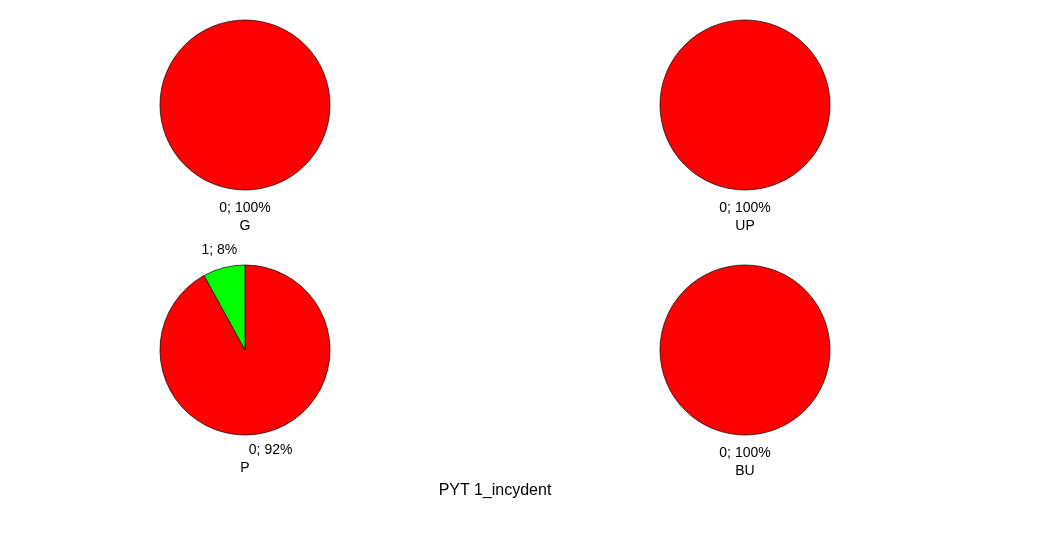 The width and height of the screenshot is (1046, 544). Describe the element at coordinates (495, 490) in the screenshot. I see `text: PYT 1_incydent` at that location.